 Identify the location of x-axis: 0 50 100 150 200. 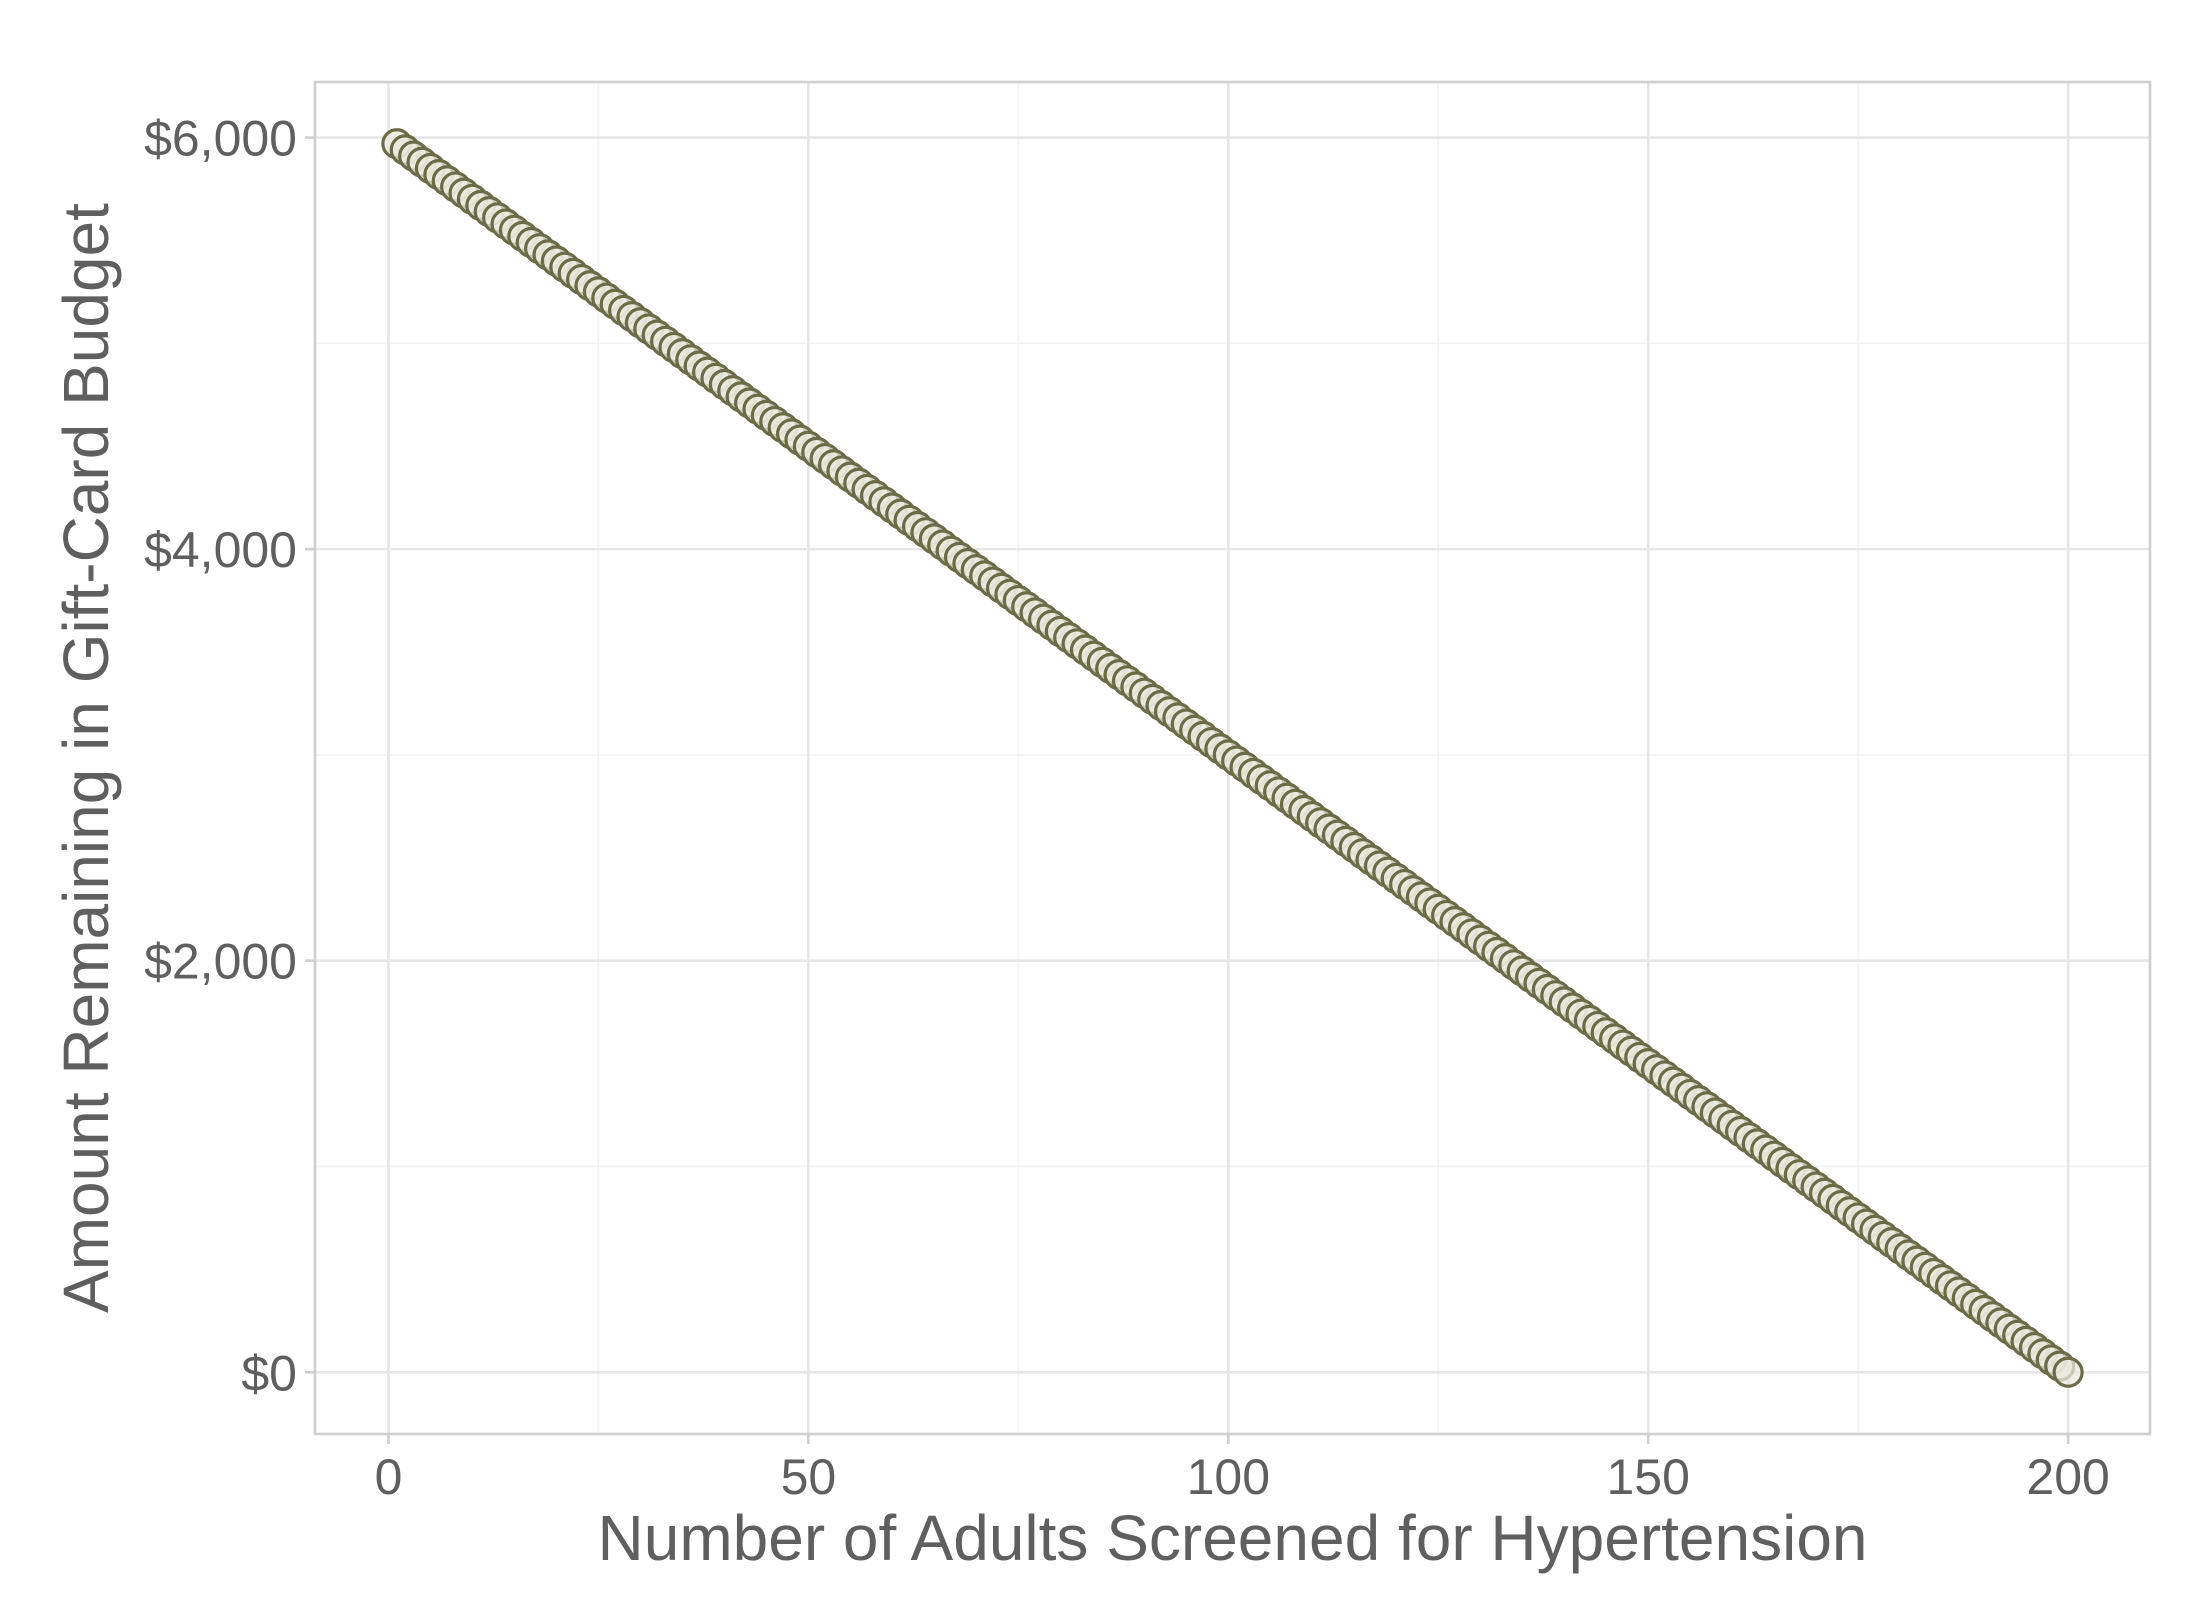
(1242, 1469).